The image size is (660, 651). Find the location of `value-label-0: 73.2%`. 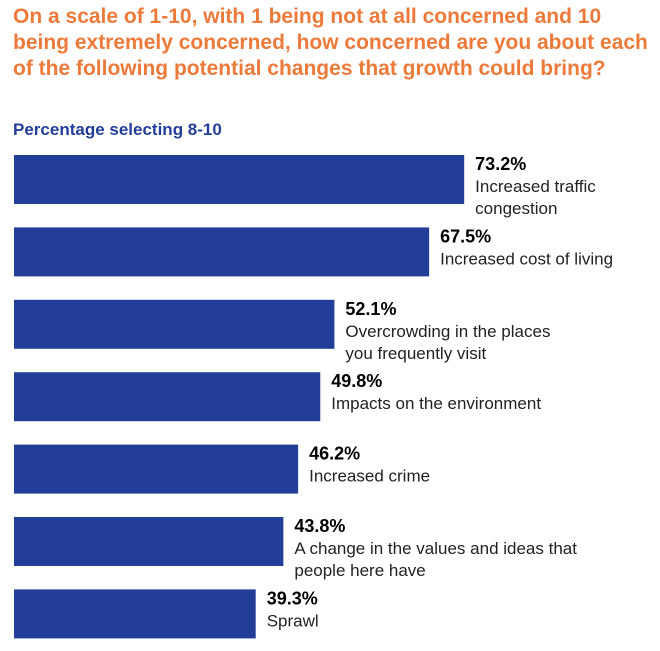

value-label-0: 73.2% is located at coordinates (500, 164).